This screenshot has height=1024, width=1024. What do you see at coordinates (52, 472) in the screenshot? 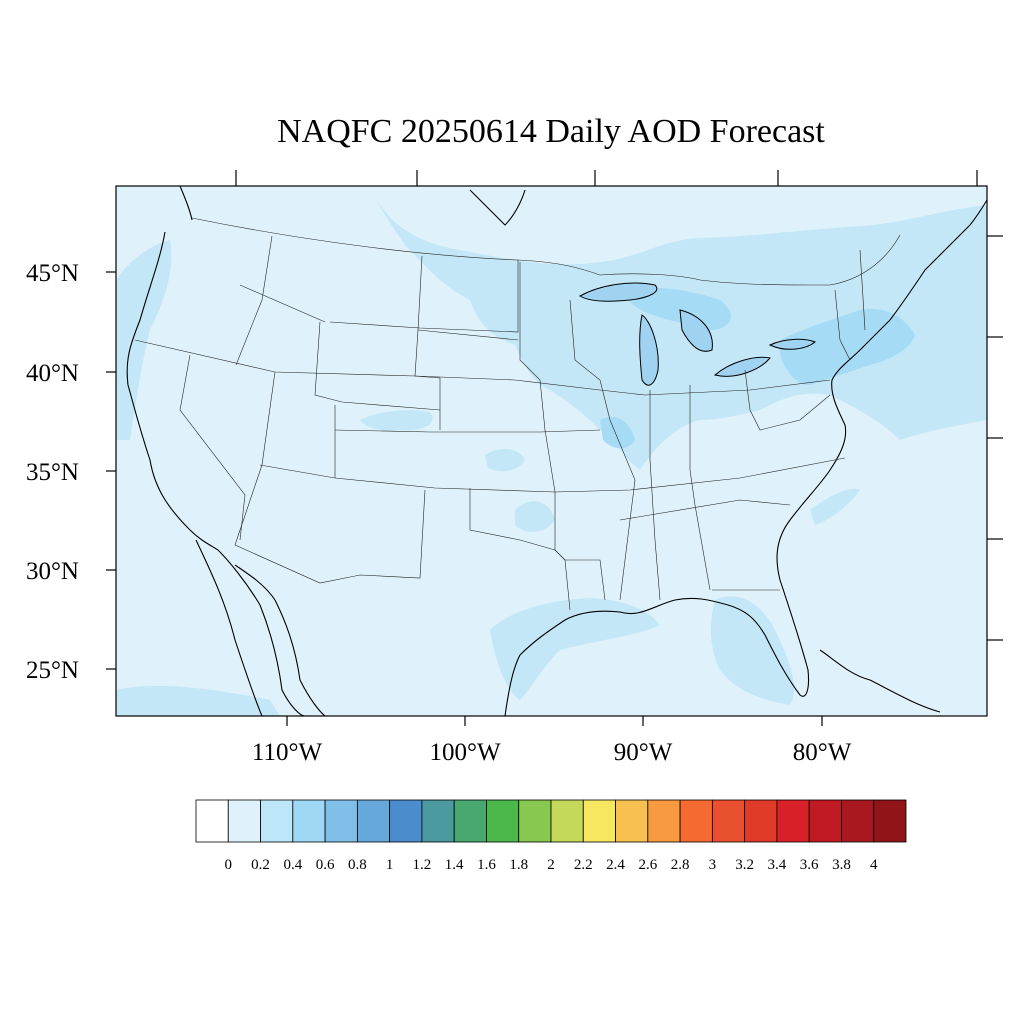
I see `lat-label-35n: 35°N` at bounding box center [52, 472].